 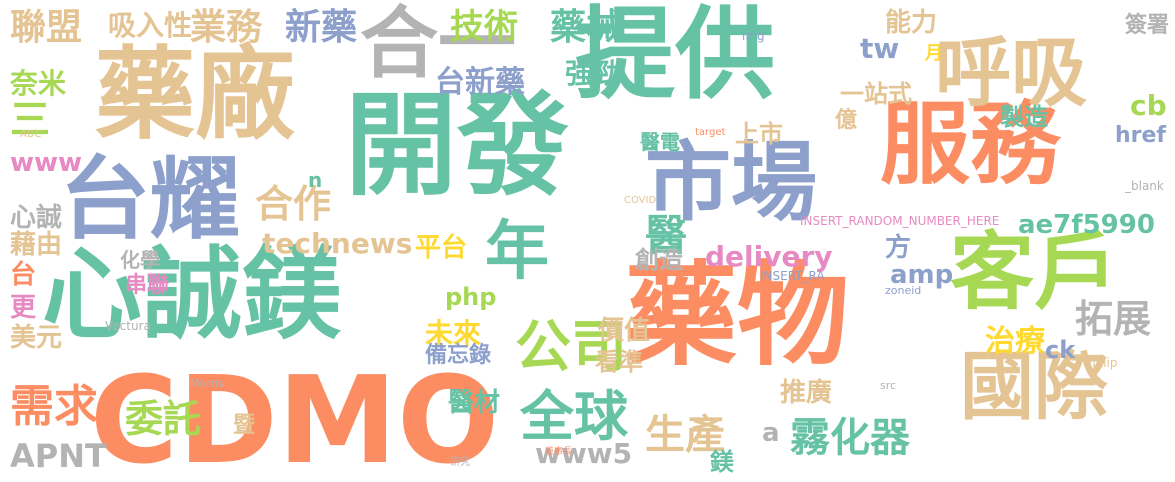 What do you see at coordinates (1101, 363) in the screenshot?
I see `word: Philip` at bounding box center [1101, 363].